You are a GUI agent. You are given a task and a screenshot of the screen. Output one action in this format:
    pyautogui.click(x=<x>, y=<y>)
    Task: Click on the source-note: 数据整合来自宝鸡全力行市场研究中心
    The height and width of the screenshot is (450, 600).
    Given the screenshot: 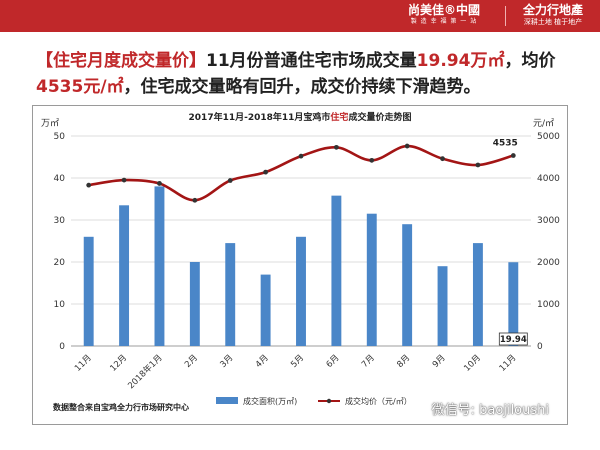 What is the action you would take?
    pyautogui.click(x=121, y=407)
    